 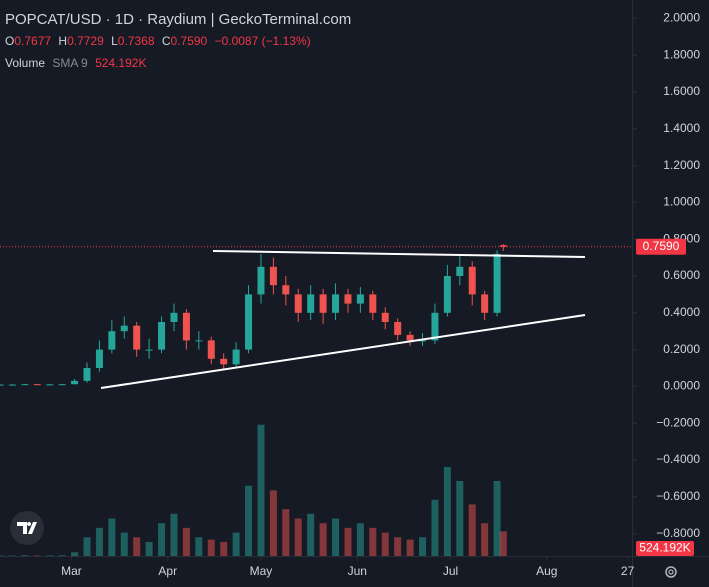 I want to click on y-tick-label: 1.0000, so click(x=681, y=202).